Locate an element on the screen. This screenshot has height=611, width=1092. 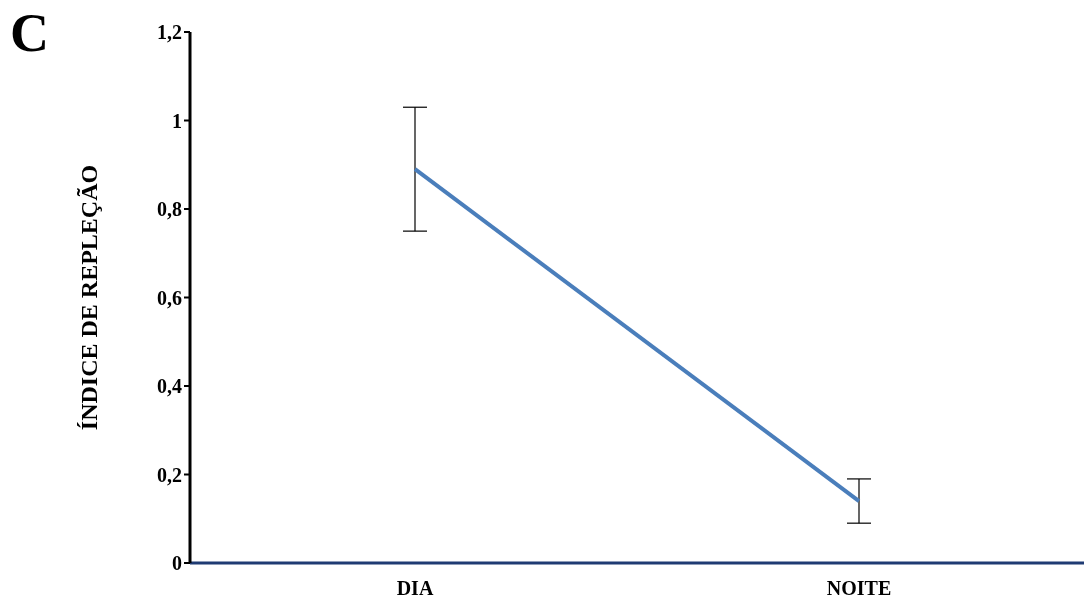
y-axis-title: ÍNDICE DE REPLEÇÃO is located at coordinates (88, 297).